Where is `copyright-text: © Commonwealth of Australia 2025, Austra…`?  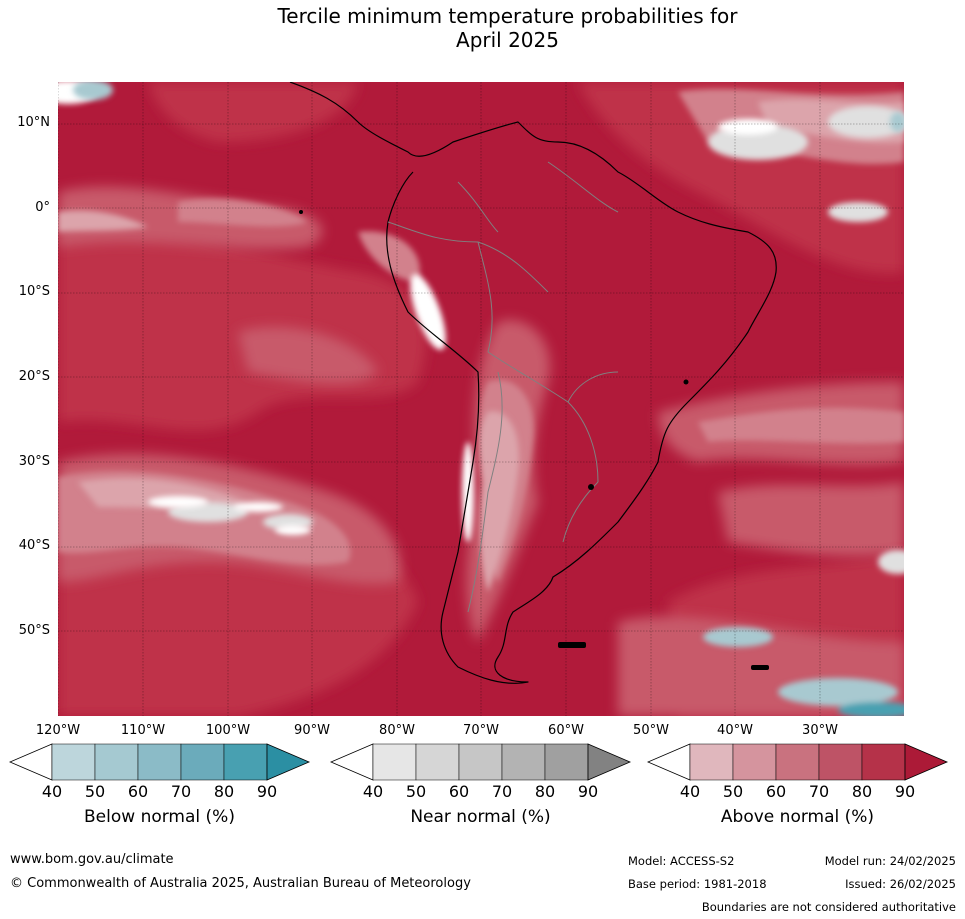
copyright-text: © Commonwealth of Australia 2025, Austra… is located at coordinates (240, 883).